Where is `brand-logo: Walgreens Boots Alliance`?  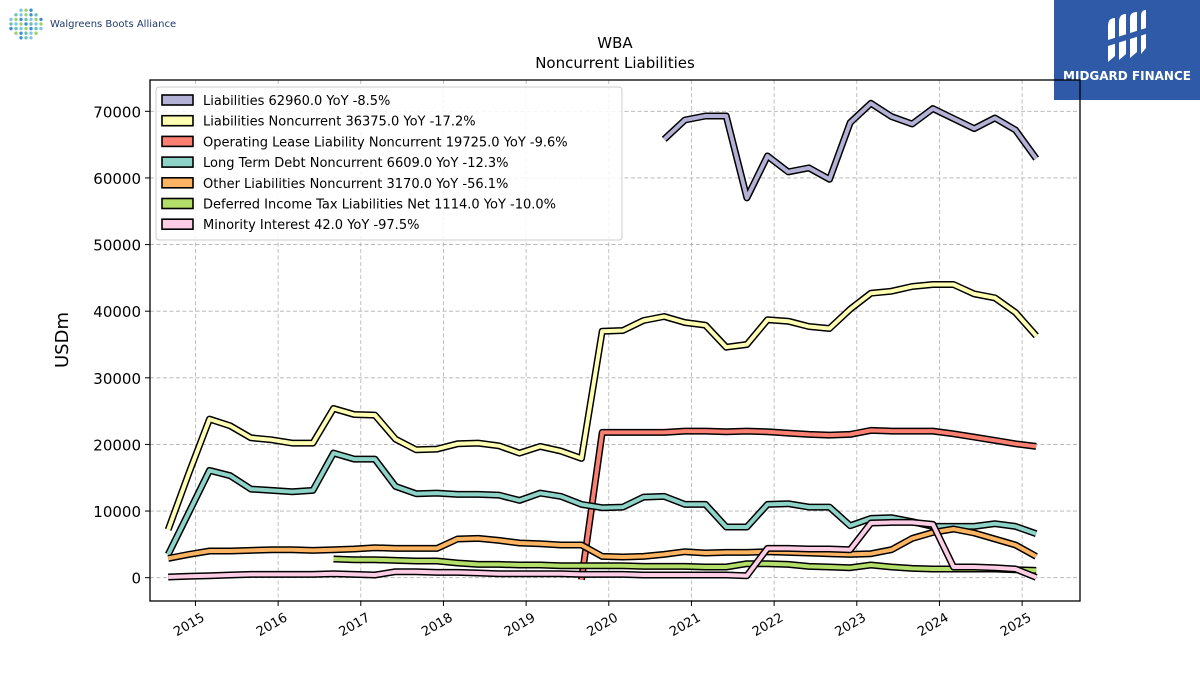 brand-logo: Walgreens Boots Alliance is located at coordinates (91, 24).